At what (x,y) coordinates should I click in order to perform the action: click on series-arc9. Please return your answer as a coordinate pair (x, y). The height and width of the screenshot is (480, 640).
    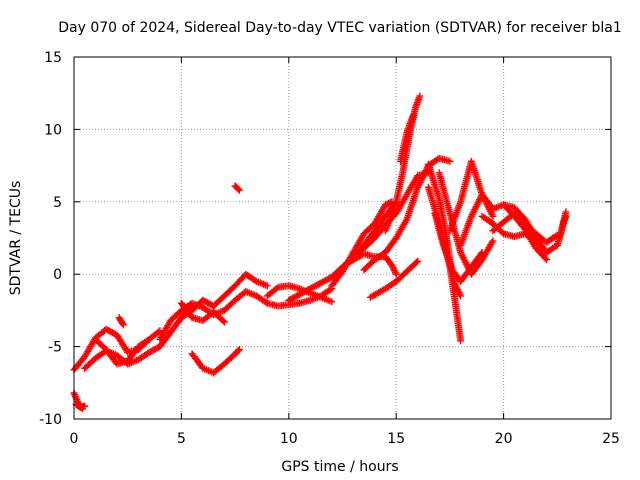
    Looking at the image, I should click on (202, 312).